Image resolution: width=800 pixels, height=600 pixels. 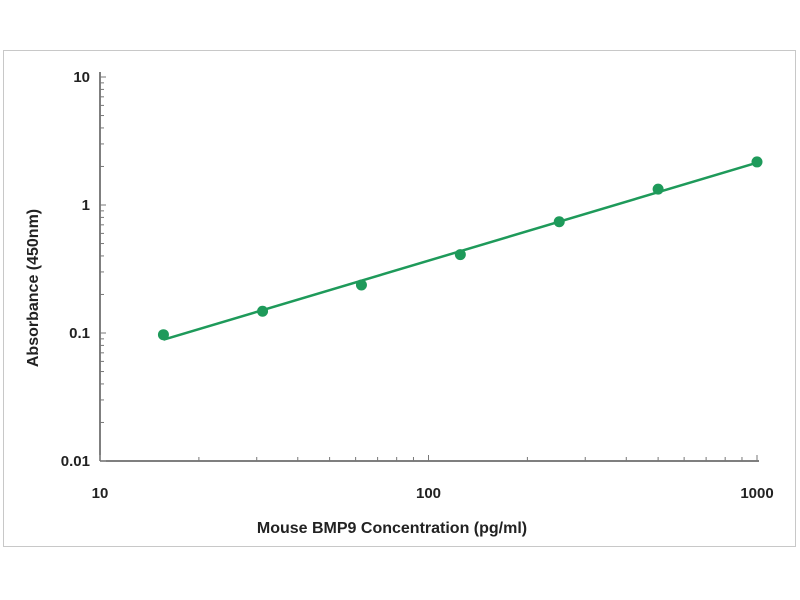 What do you see at coordinates (100, 493) in the screenshot?
I see `x-tick-label: 10` at bounding box center [100, 493].